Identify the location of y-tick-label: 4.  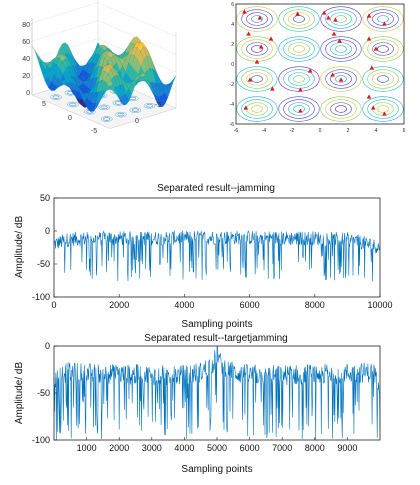
(232, 25).